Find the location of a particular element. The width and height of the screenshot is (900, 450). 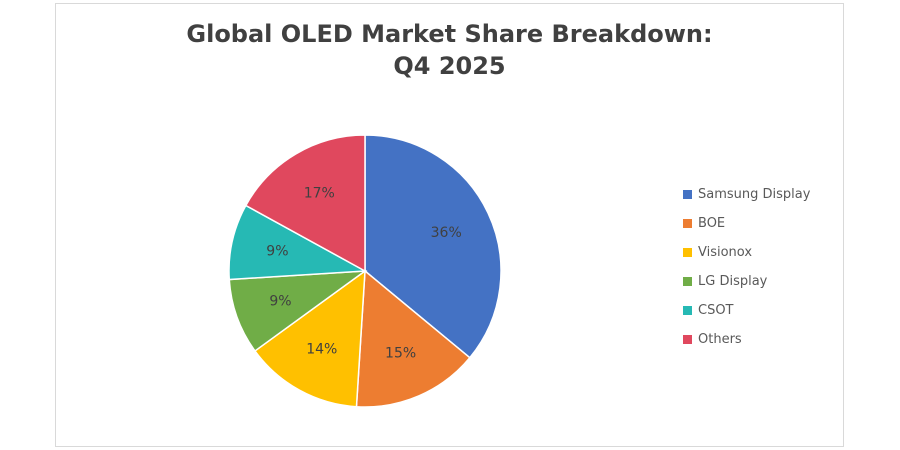

legend-swatch-samsung-display is located at coordinates (687, 194).